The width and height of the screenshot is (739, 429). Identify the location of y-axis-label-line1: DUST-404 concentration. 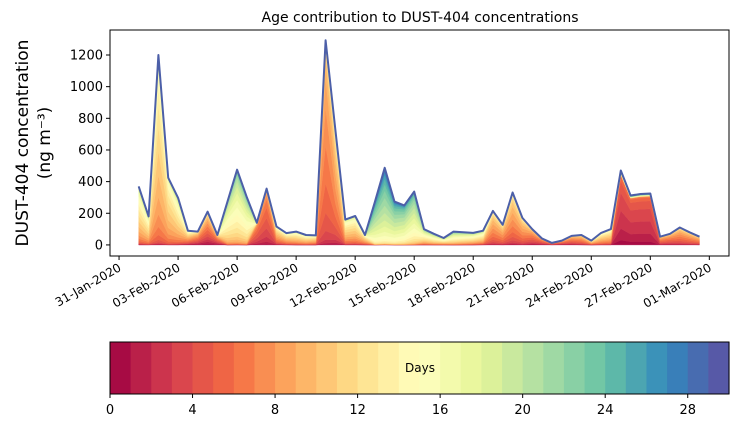
(23, 143).